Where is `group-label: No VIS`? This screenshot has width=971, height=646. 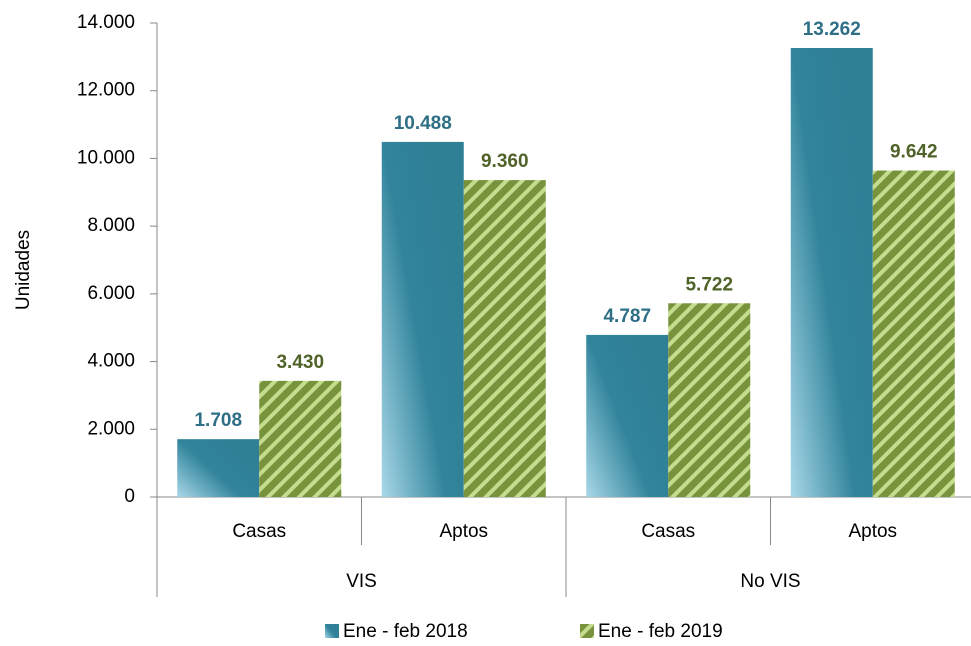 group-label: No VIS is located at coordinates (770, 581).